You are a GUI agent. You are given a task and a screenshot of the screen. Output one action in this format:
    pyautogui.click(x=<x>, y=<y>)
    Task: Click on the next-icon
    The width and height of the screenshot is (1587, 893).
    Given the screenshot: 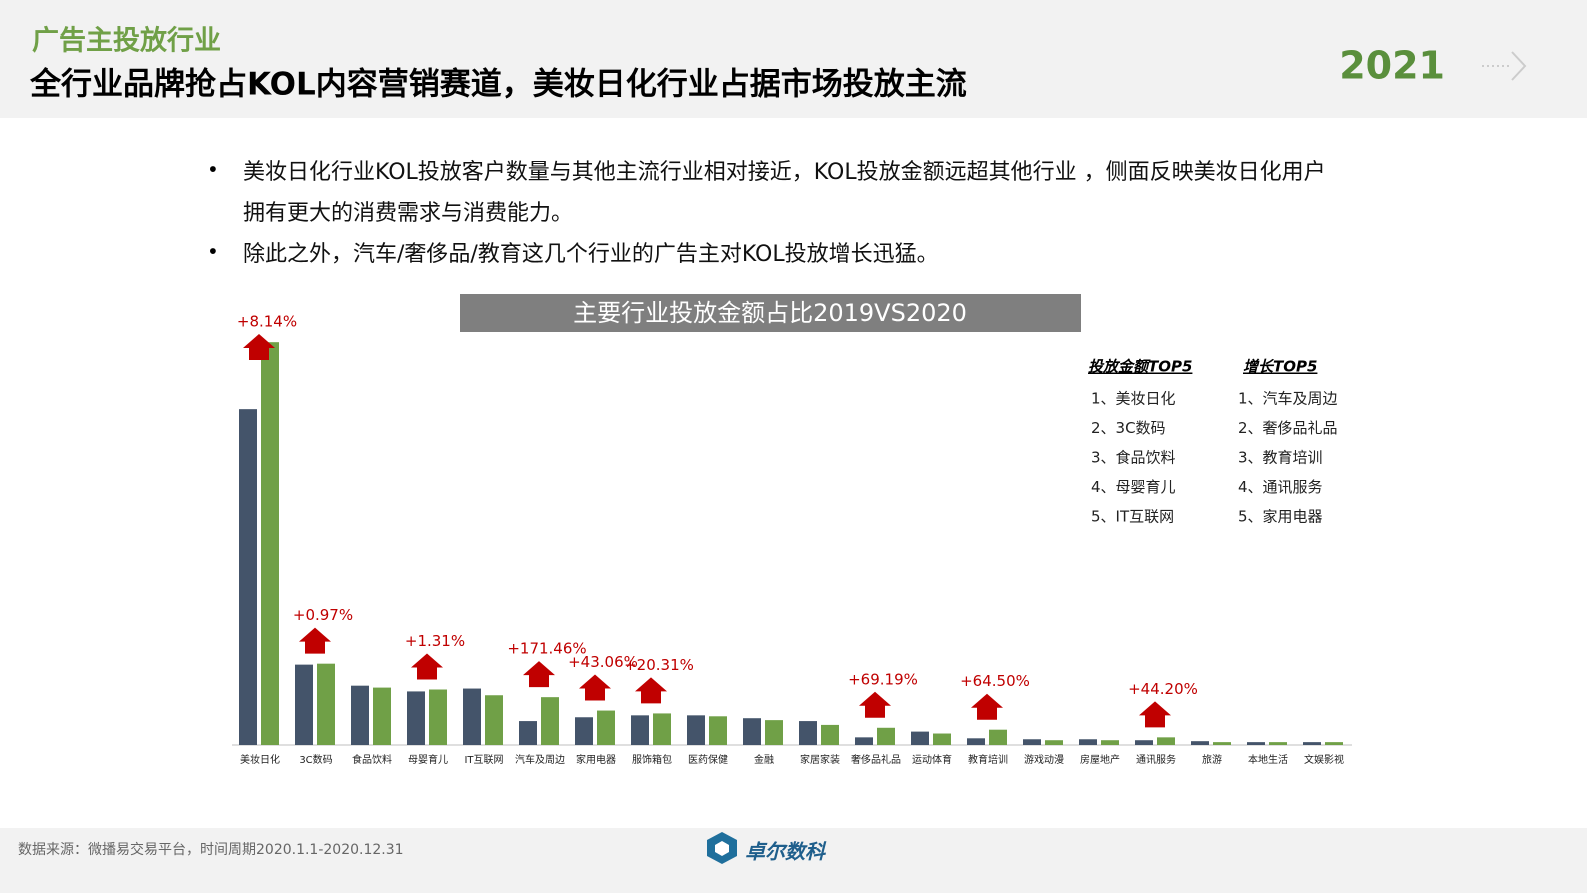 What is the action you would take?
    pyautogui.click(x=1504, y=66)
    